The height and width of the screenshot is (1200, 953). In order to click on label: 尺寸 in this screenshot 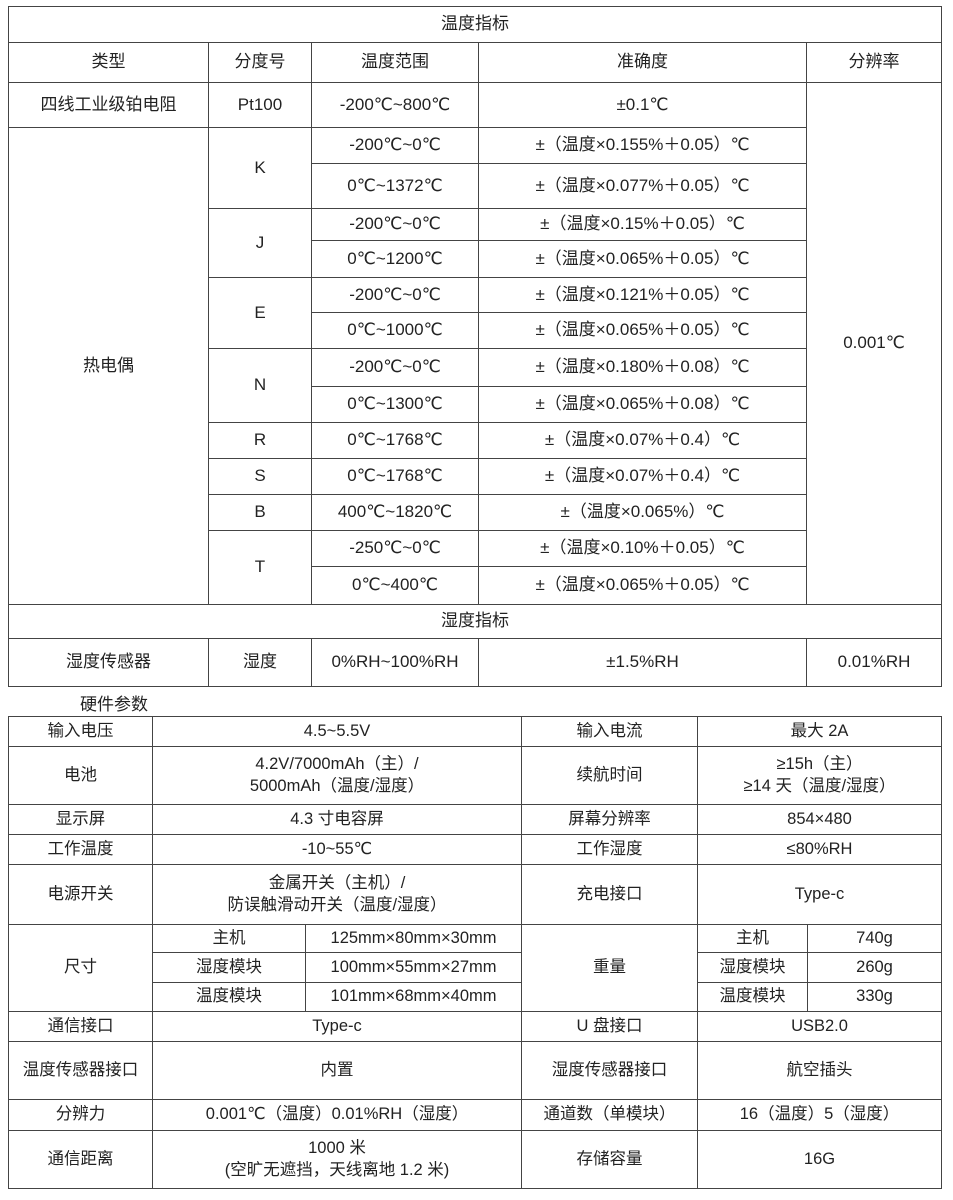, I will do `click(80, 968)`.